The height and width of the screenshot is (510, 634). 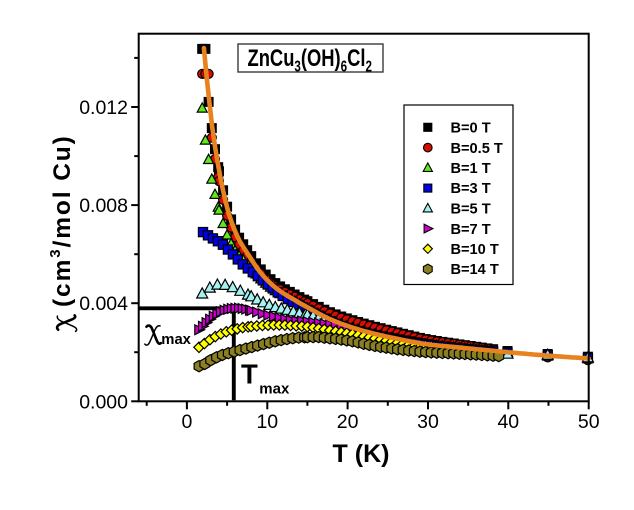 I want to click on svg-text: T, so click(x=249, y=373).